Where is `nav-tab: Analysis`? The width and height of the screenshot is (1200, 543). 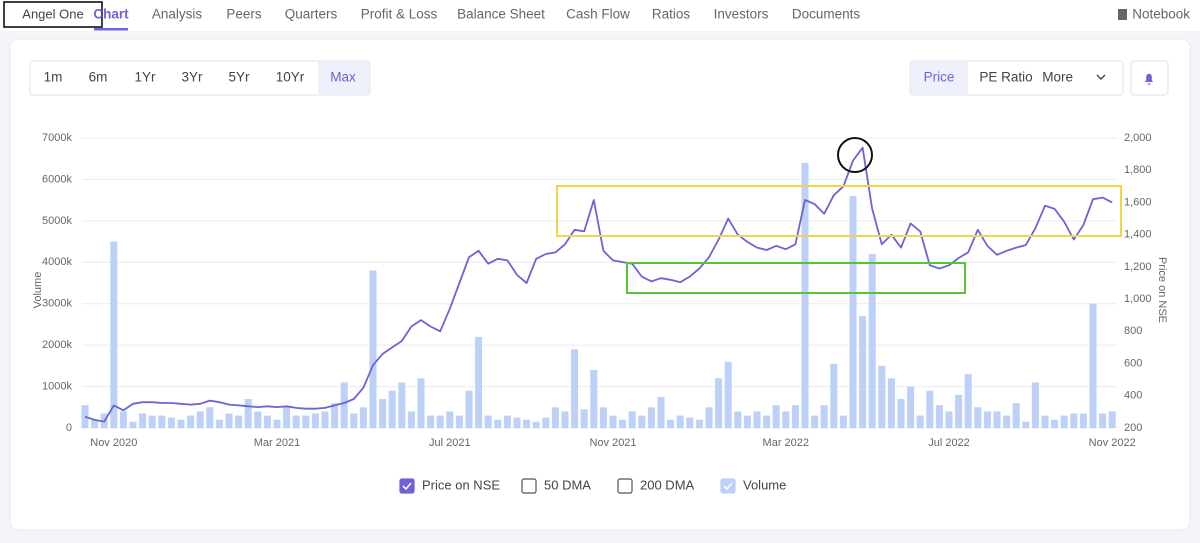 nav-tab: Analysis is located at coordinates (177, 14).